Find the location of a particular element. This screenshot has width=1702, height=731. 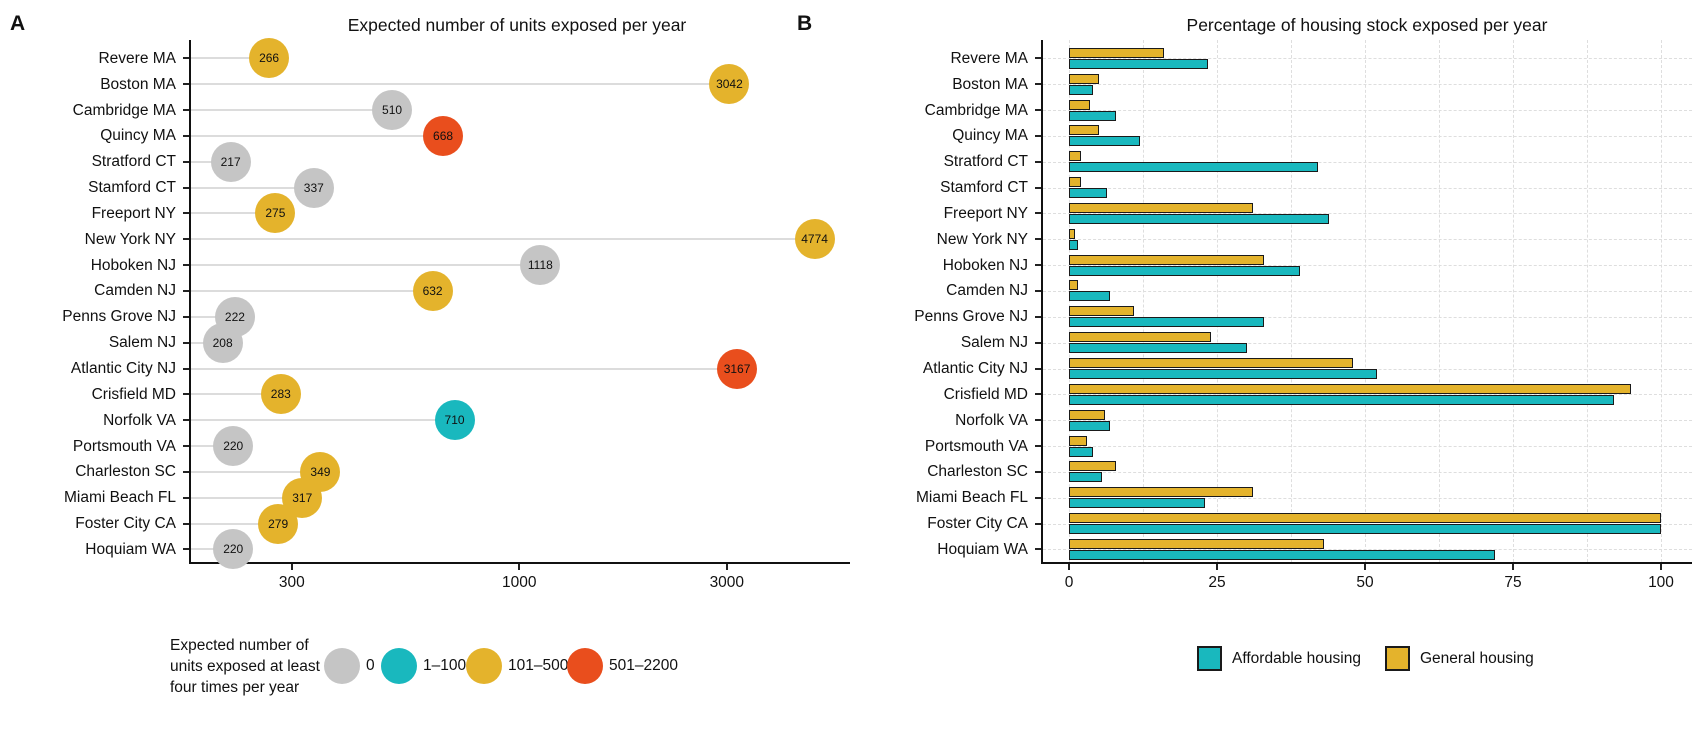

data-point-circle: 4774 is located at coordinates (814, 239).